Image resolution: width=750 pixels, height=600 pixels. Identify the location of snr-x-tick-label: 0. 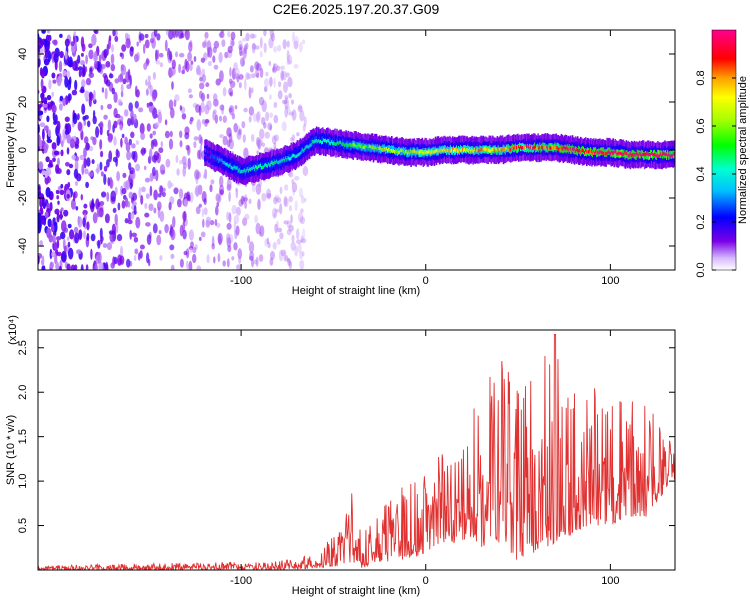
(426, 581).